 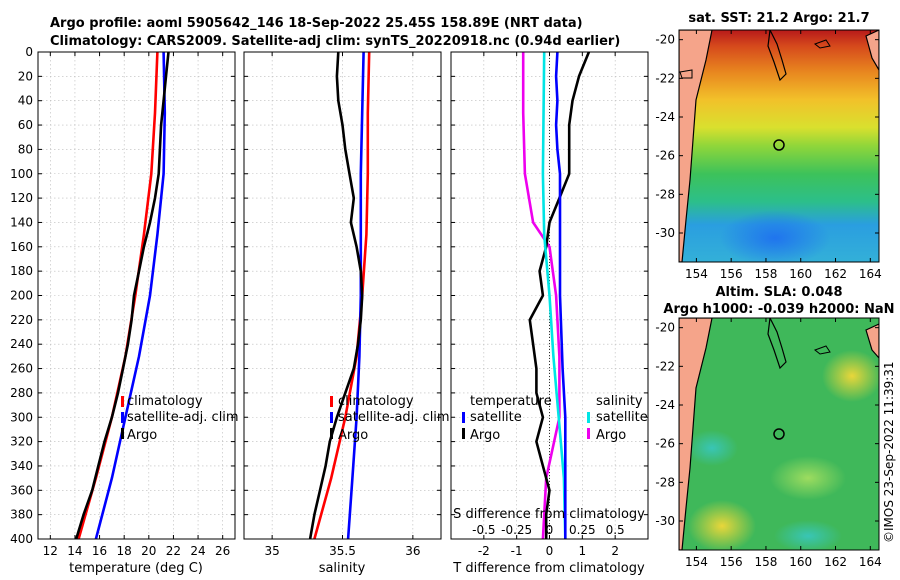 I want to click on x-tick-label: 18, so click(x=124, y=551).